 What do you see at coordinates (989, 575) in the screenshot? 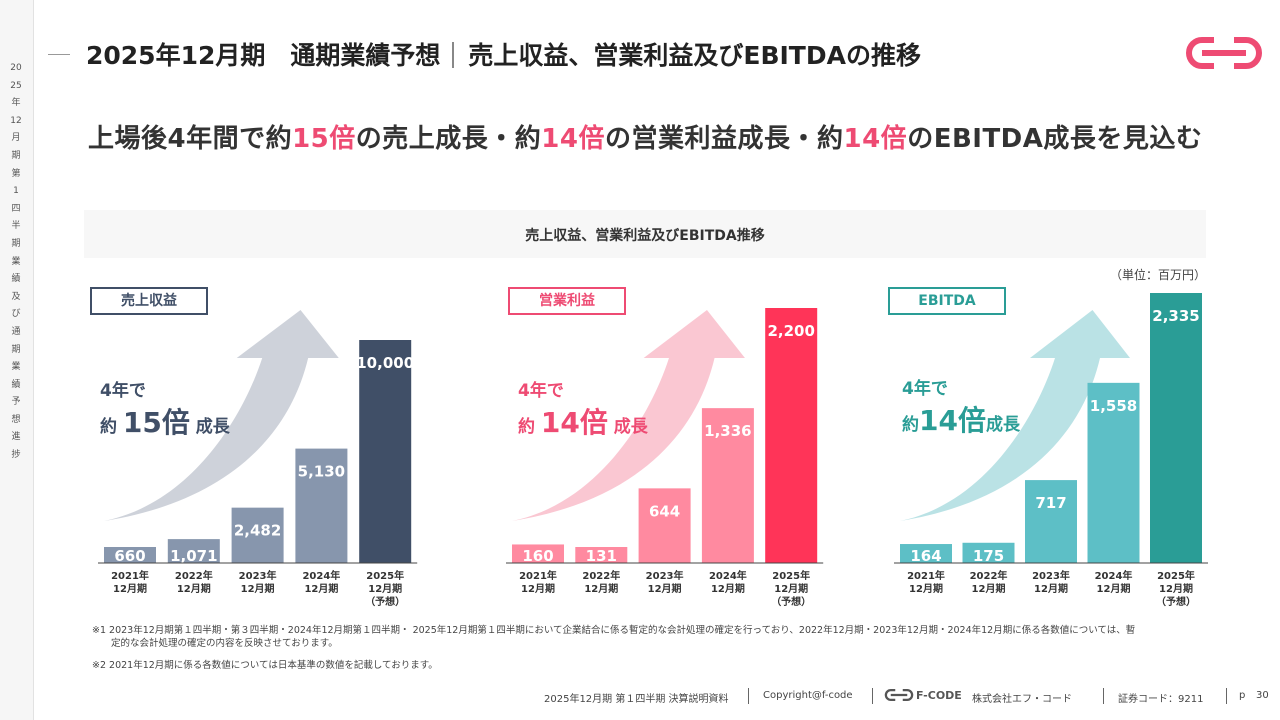
I see `ebitda-category-label: 2022年` at bounding box center [989, 575].